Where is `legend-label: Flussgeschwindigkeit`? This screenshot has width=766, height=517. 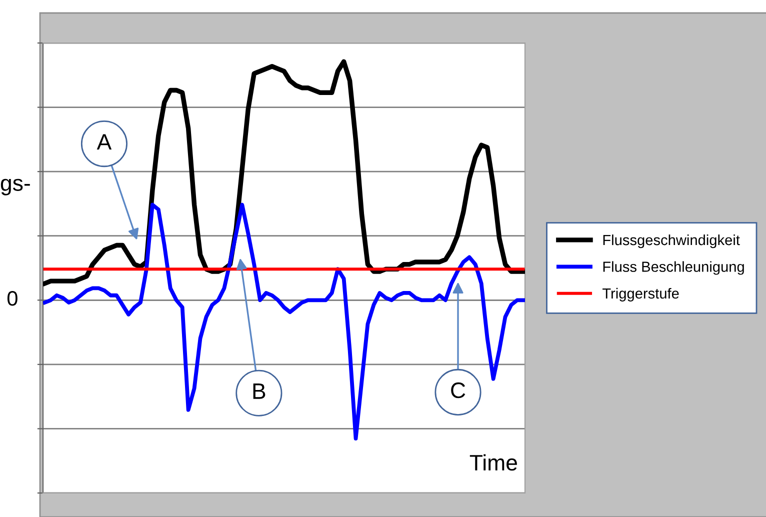 legend-label: Flussgeschwindigkeit is located at coordinates (671, 241).